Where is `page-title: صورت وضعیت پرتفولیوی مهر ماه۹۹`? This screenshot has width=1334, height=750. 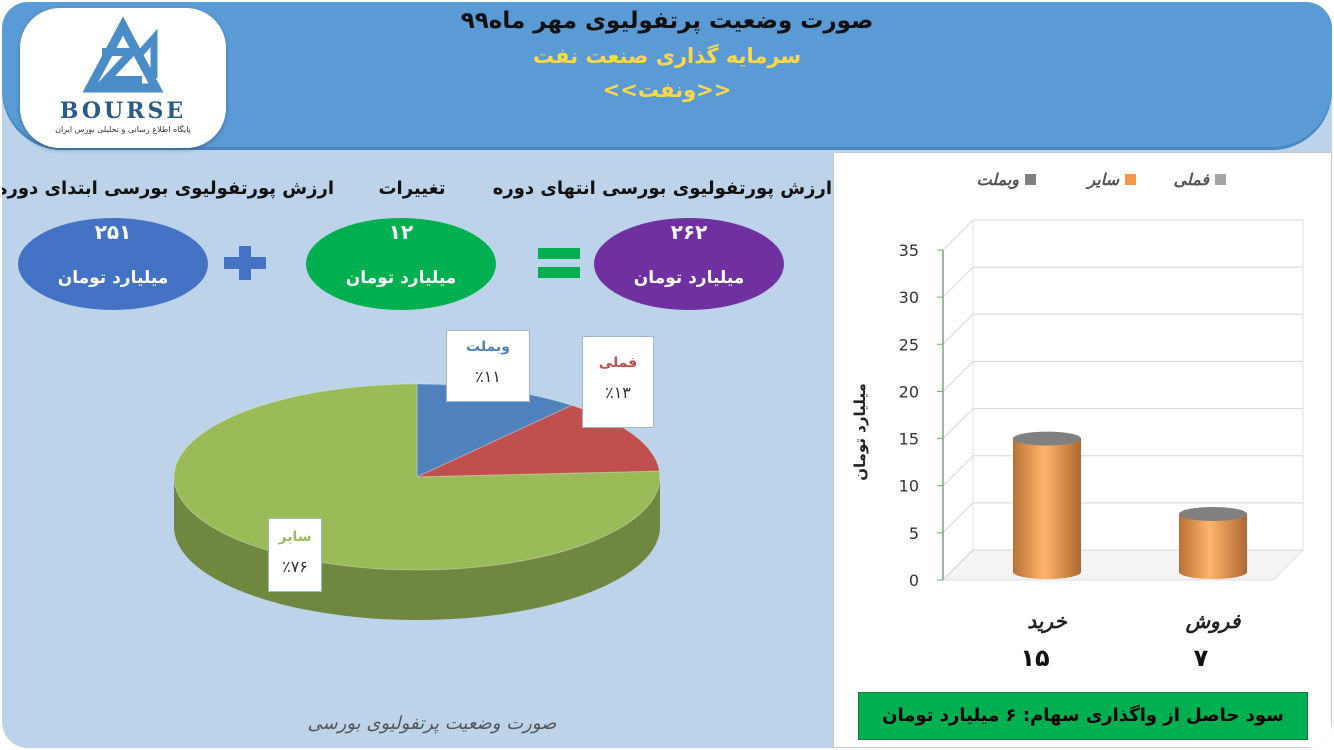
page-title: صورت وضعیت پرتفولیوی مهر ماه۹۹ is located at coordinates (667, 21).